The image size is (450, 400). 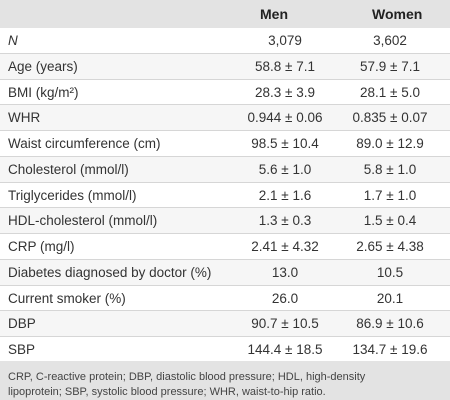 What do you see at coordinates (390, 324) in the screenshot?
I see `women-value: 86.9 ± 10.6` at bounding box center [390, 324].